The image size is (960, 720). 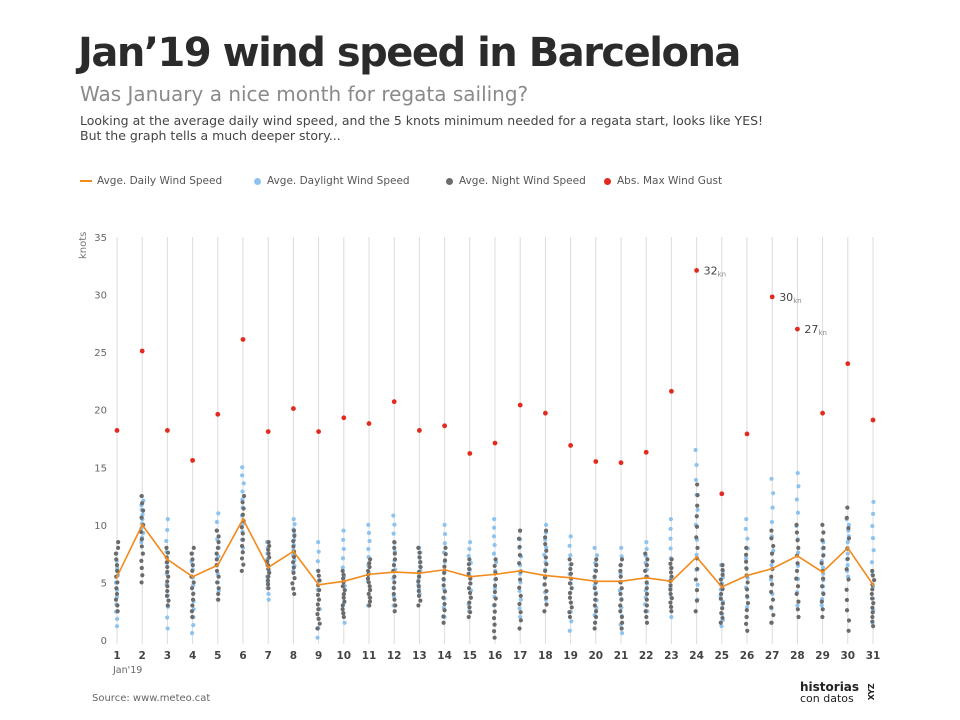 I want to click on x-tick-label: 1, so click(x=116, y=656).